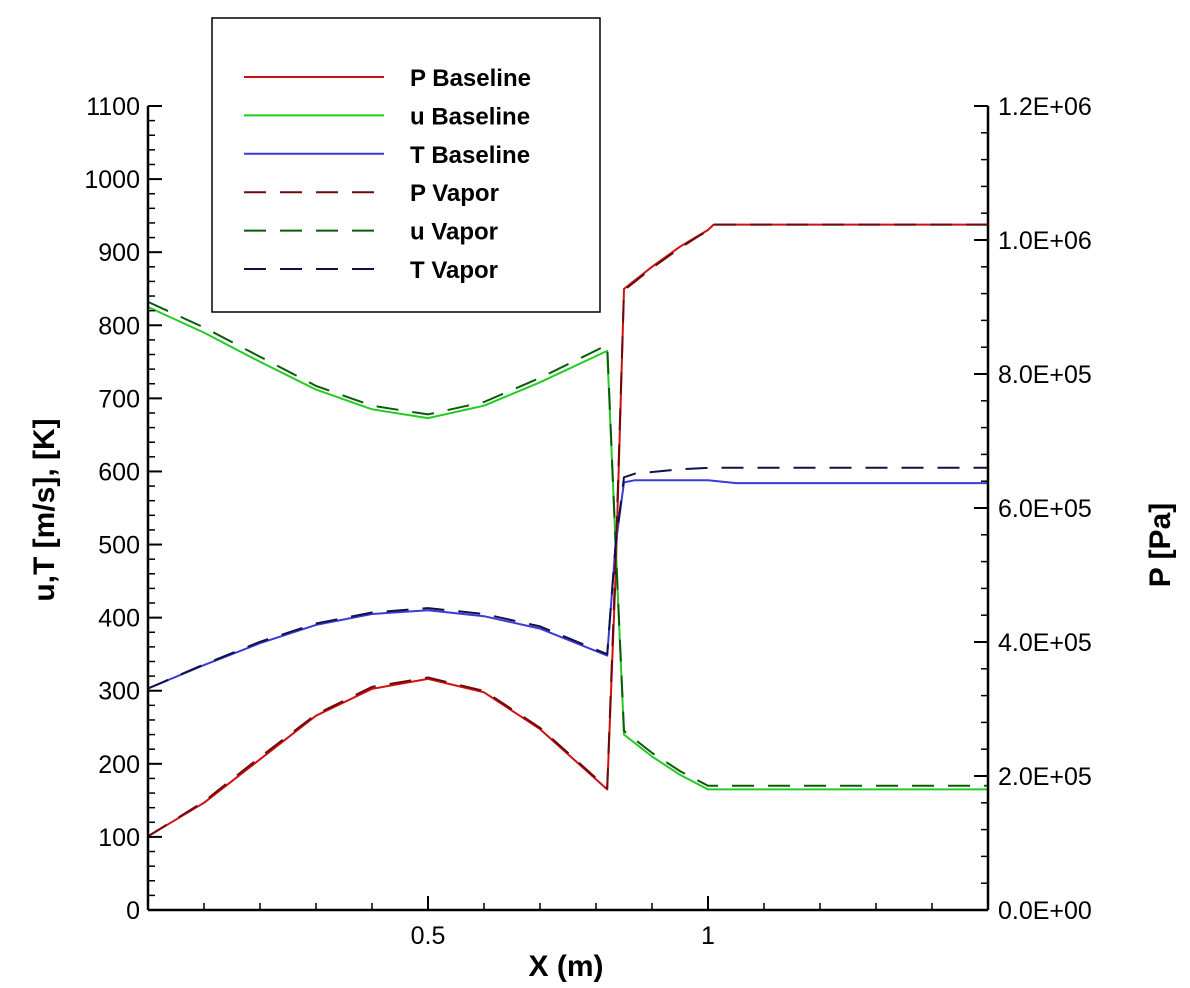 Image resolution: width=1190 pixels, height=988 pixels. Describe the element at coordinates (119, 399) in the screenshot. I see `y-left-tick-label: 700` at that location.